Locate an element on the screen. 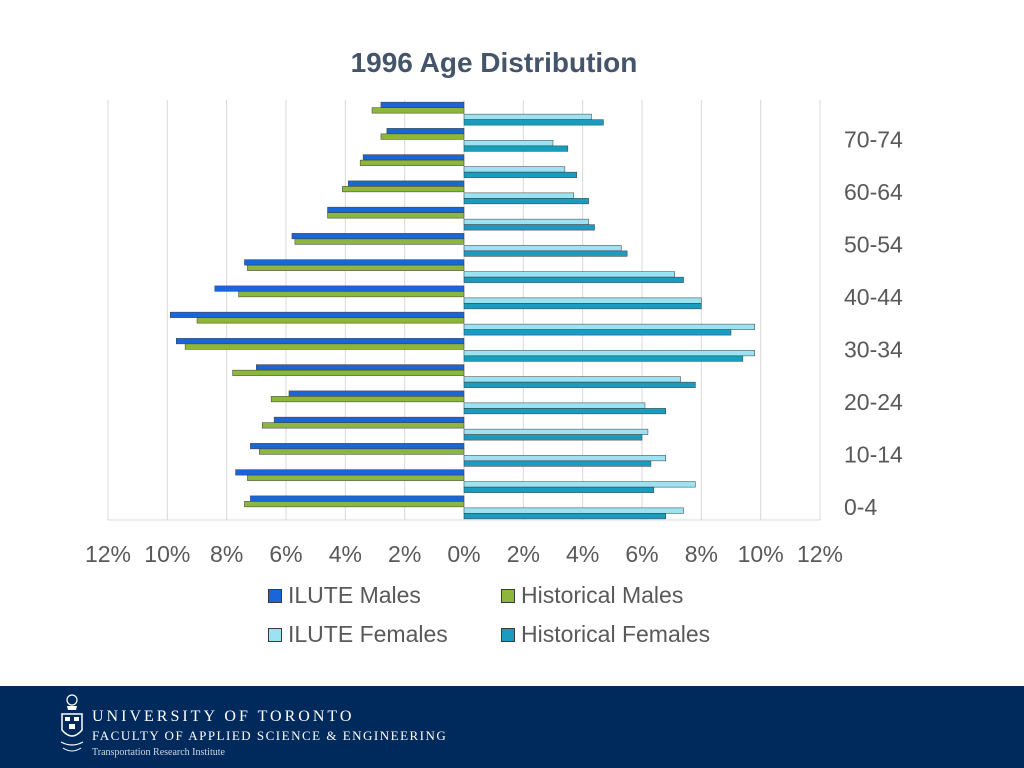  legend-item-historical-females: Historical Females is located at coordinates (605, 634).